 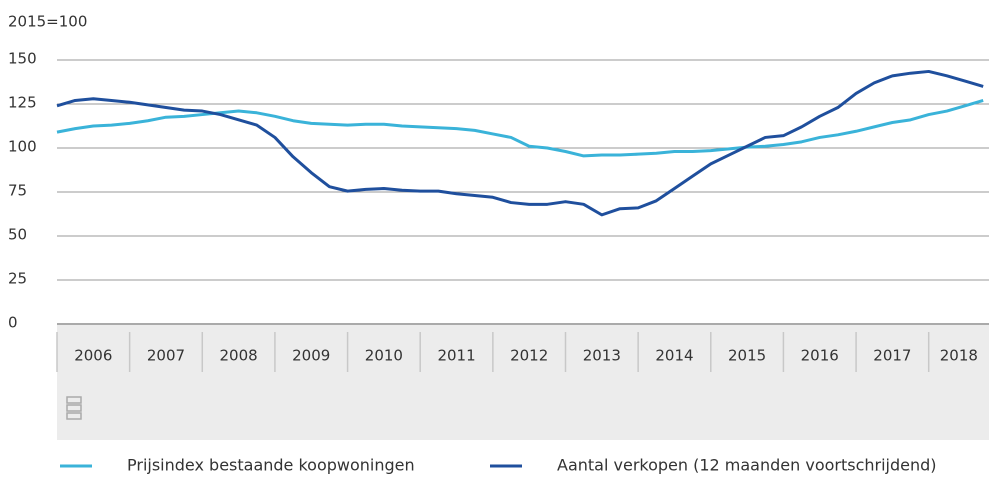 What do you see at coordinates (17, 191) in the screenshot?
I see `y-tick-label: 75` at bounding box center [17, 191].